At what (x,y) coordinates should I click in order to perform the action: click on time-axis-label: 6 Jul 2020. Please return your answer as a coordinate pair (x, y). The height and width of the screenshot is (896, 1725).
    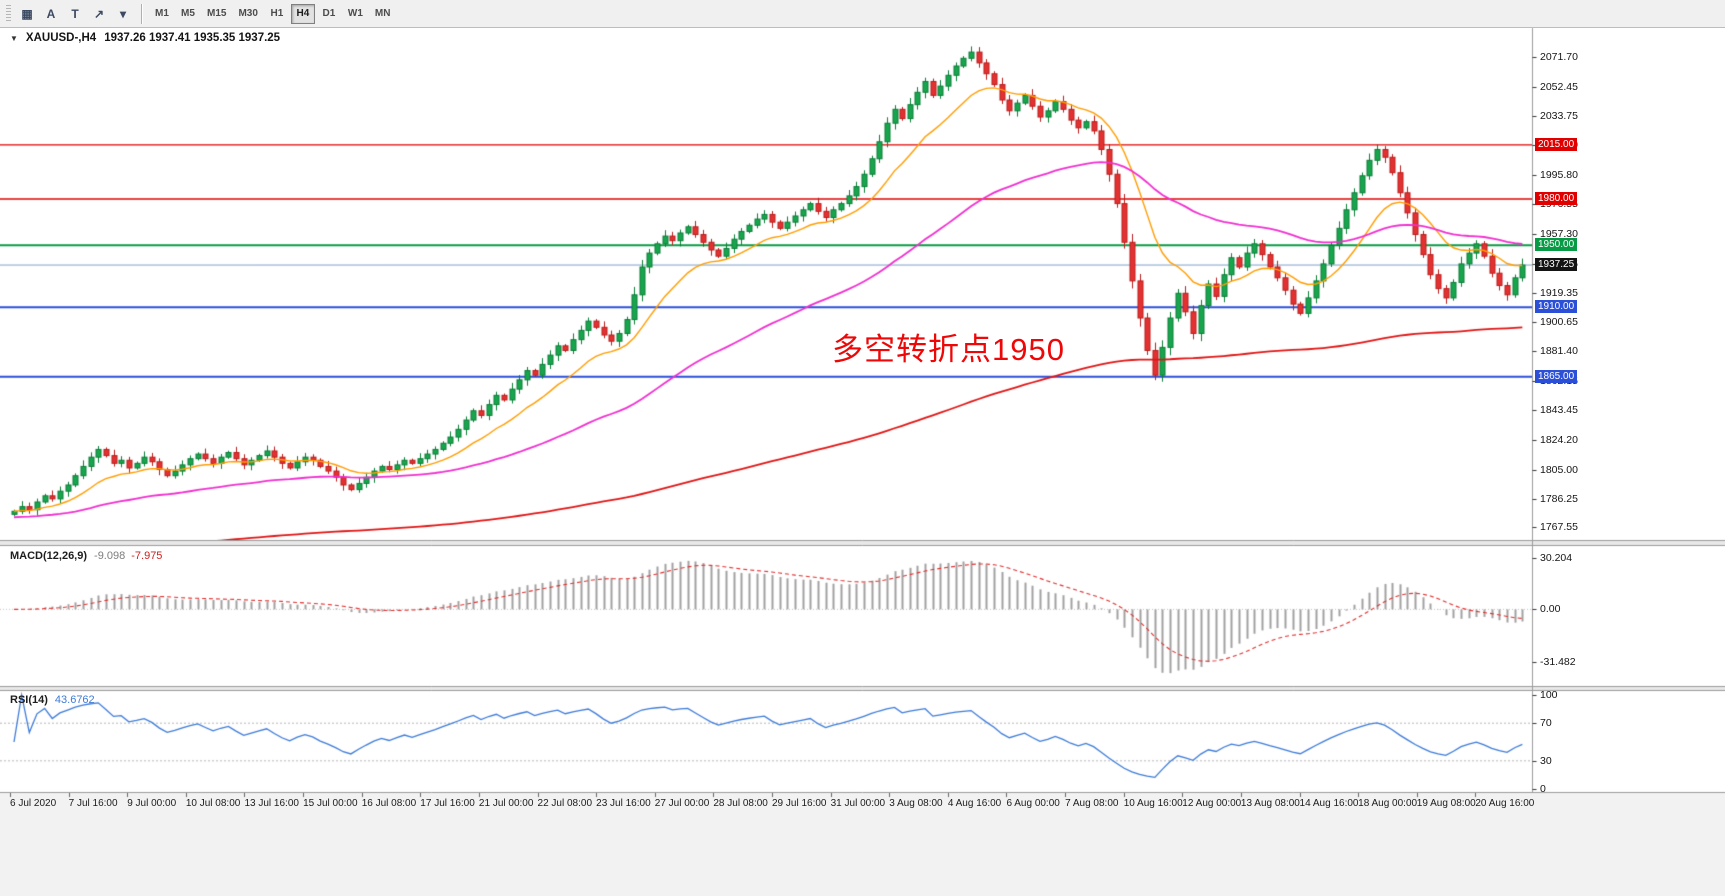
    Looking at the image, I should click on (33, 803).